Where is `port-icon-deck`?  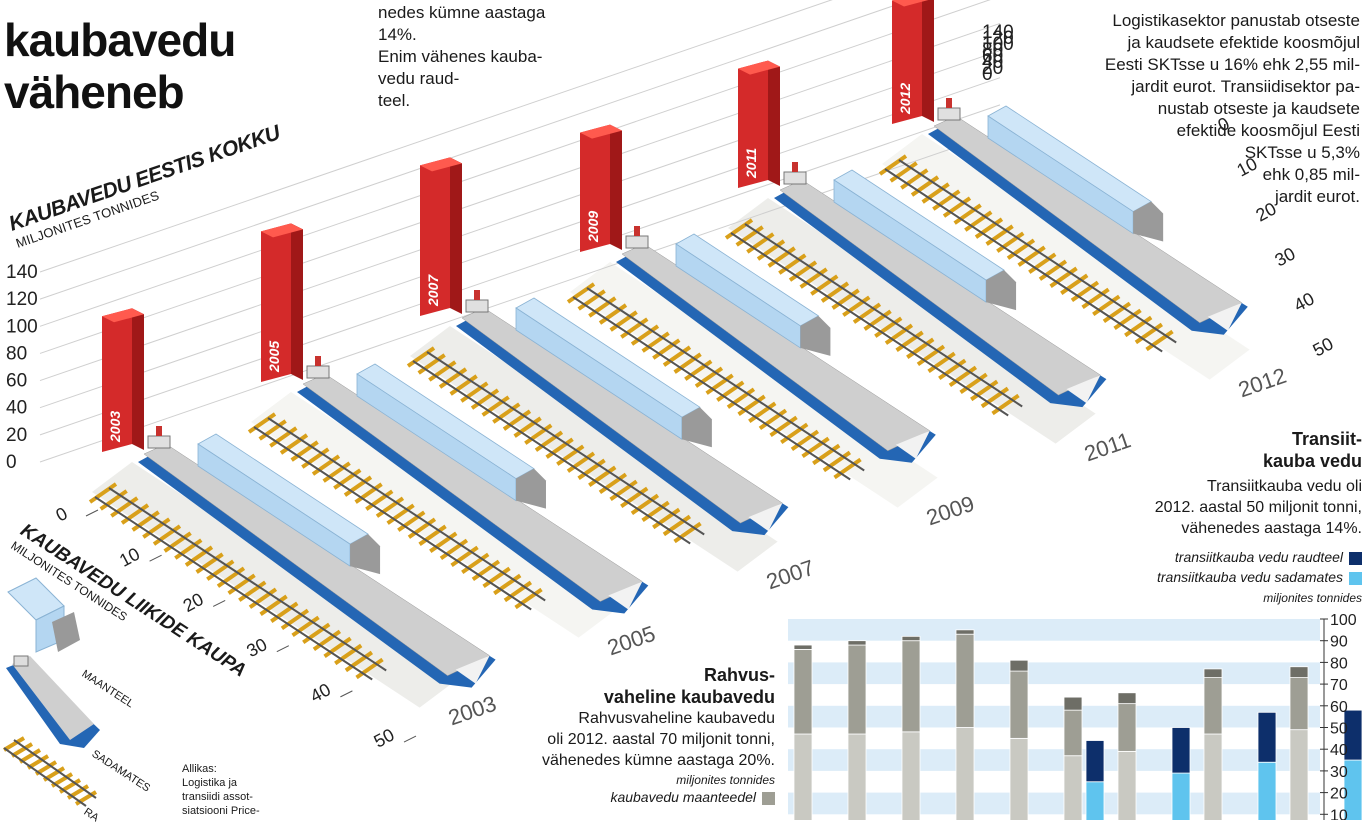
port-icon-deck is located at coordinates (53, 698).